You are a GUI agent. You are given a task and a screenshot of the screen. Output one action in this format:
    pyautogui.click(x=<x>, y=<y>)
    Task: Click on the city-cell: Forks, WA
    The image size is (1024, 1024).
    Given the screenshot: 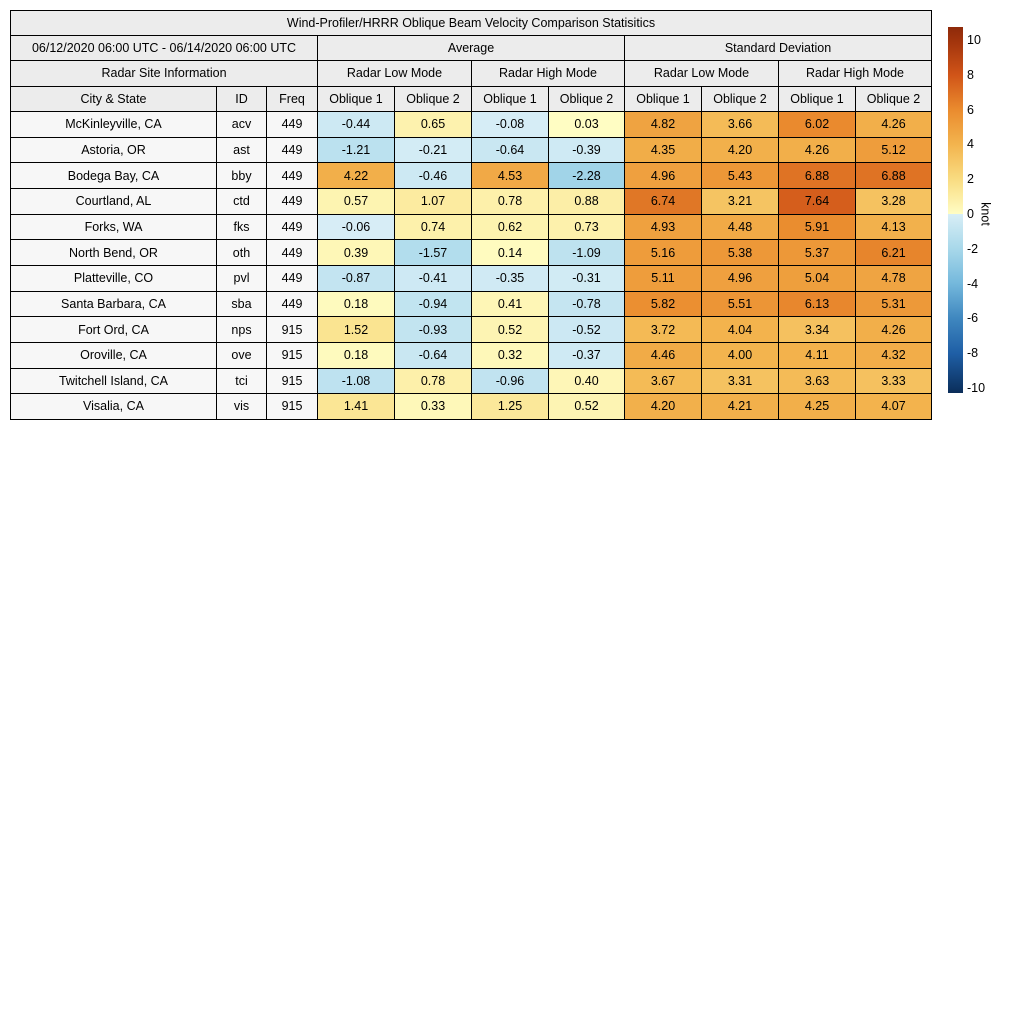 What is the action you would take?
    pyautogui.click(x=113, y=227)
    